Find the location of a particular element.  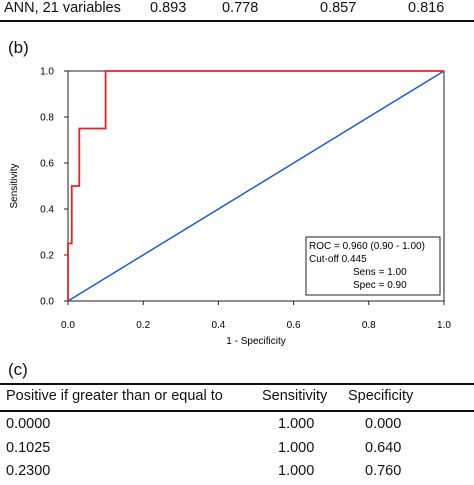

annotation-line: Sens = 1.00 is located at coordinates (380, 272).